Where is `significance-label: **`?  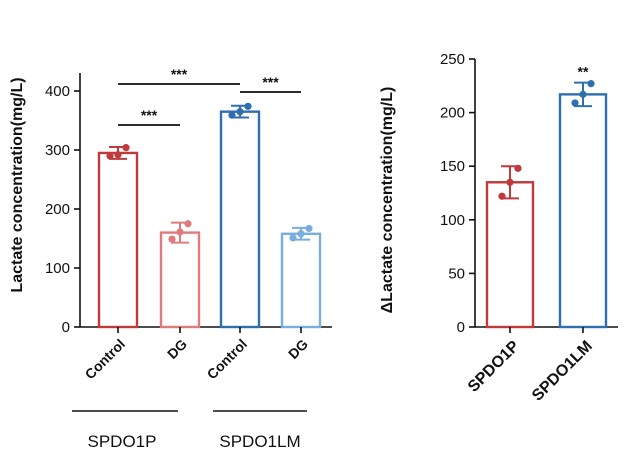
significance-label: ** is located at coordinates (583, 72).